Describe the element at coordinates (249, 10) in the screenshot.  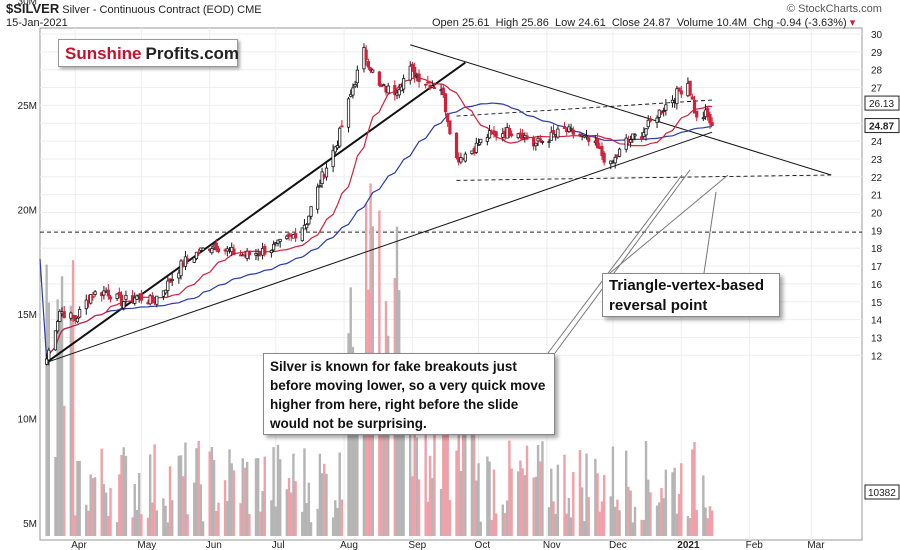
I see `exchange: CME` at that location.